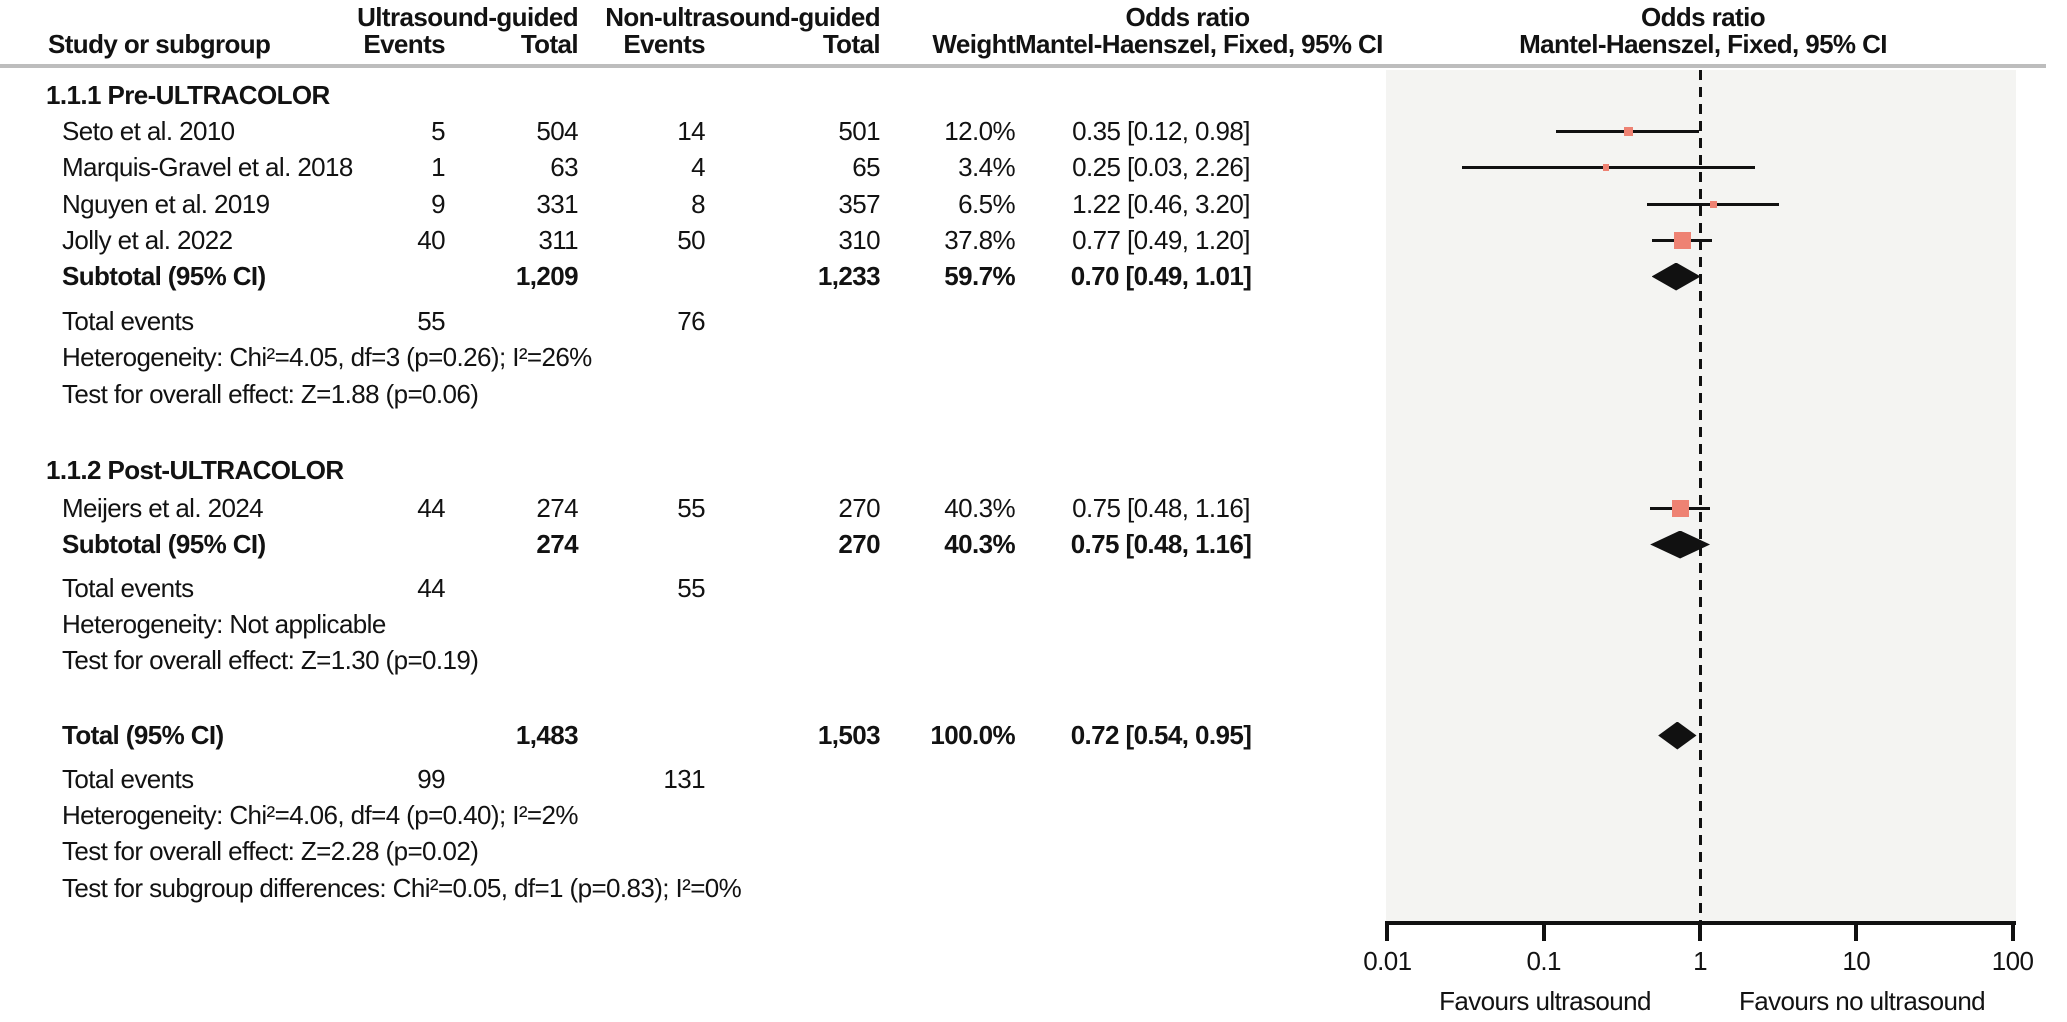 Image resolution: width=2067 pixels, height=1022 pixels. What do you see at coordinates (849, 276) in the screenshot?
I see `total-nonus-value: 1,233` at bounding box center [849, 276].